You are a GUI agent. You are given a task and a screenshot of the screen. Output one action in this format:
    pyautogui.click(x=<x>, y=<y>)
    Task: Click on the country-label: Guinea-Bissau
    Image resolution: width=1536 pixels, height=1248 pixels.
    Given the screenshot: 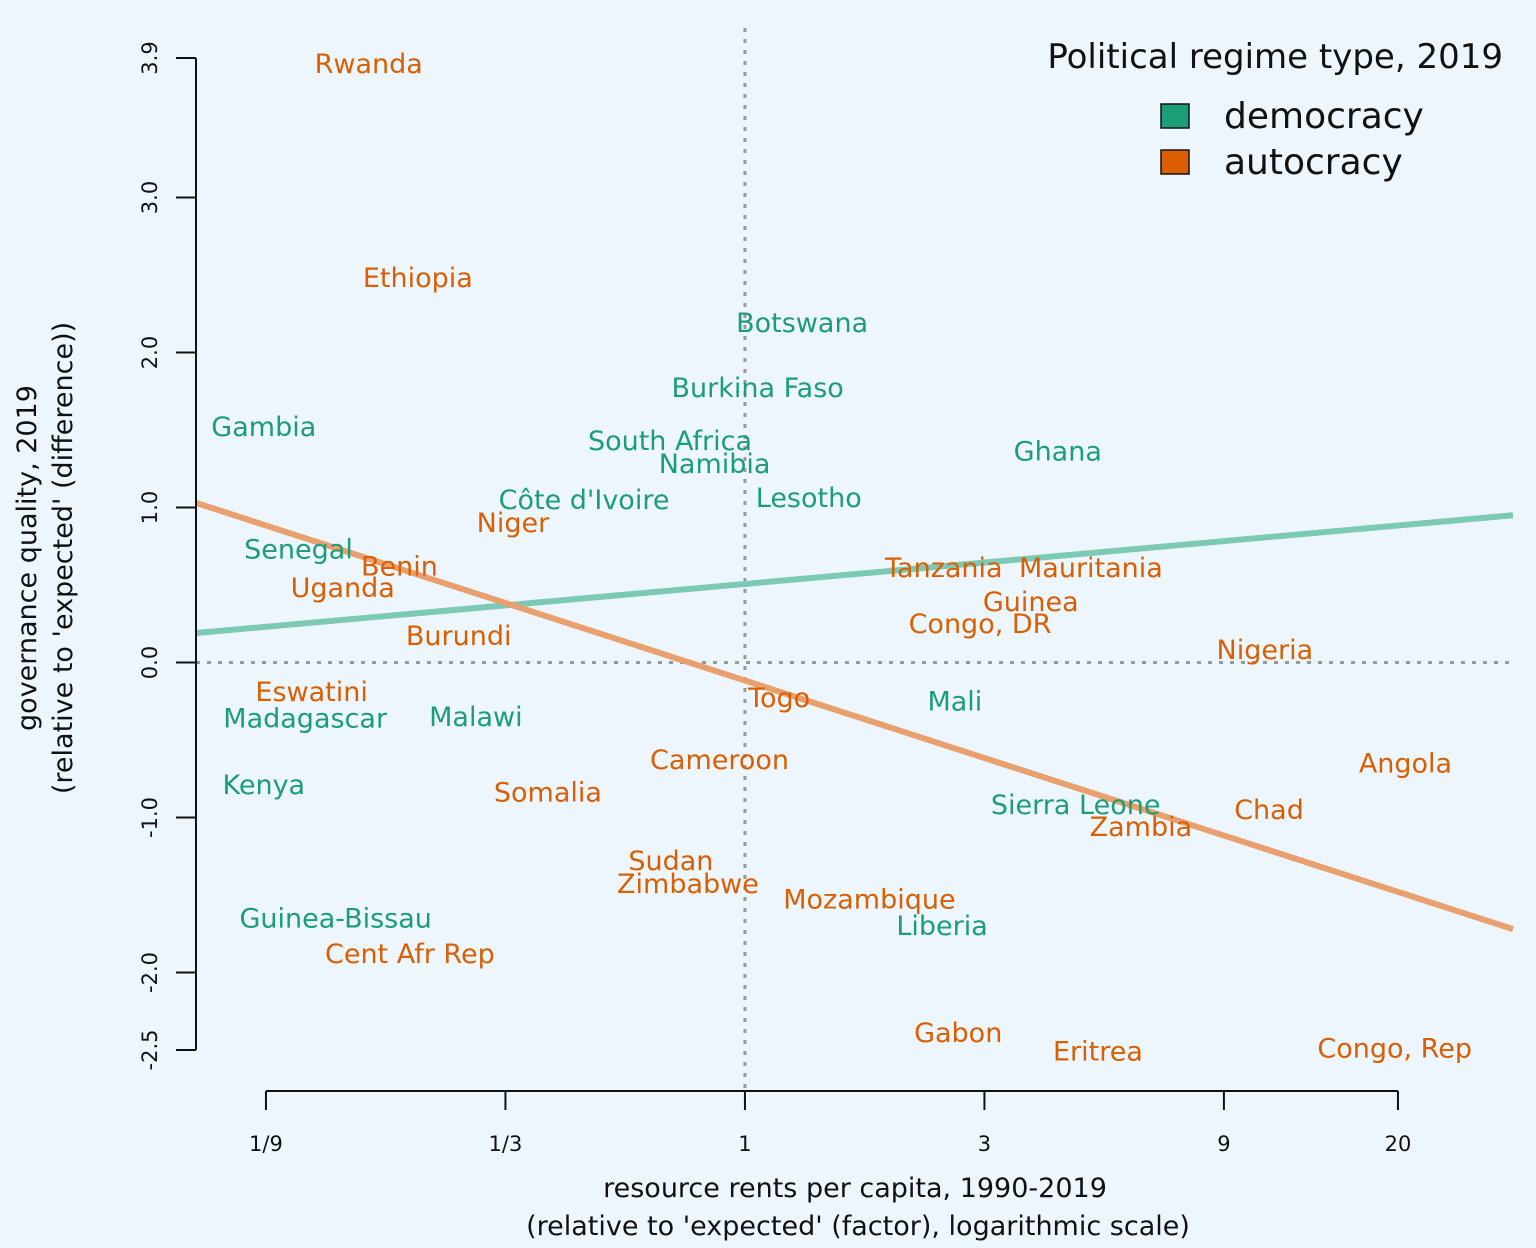 What is the action you would take?
    pyautogui.click(x=336, y=918)
    